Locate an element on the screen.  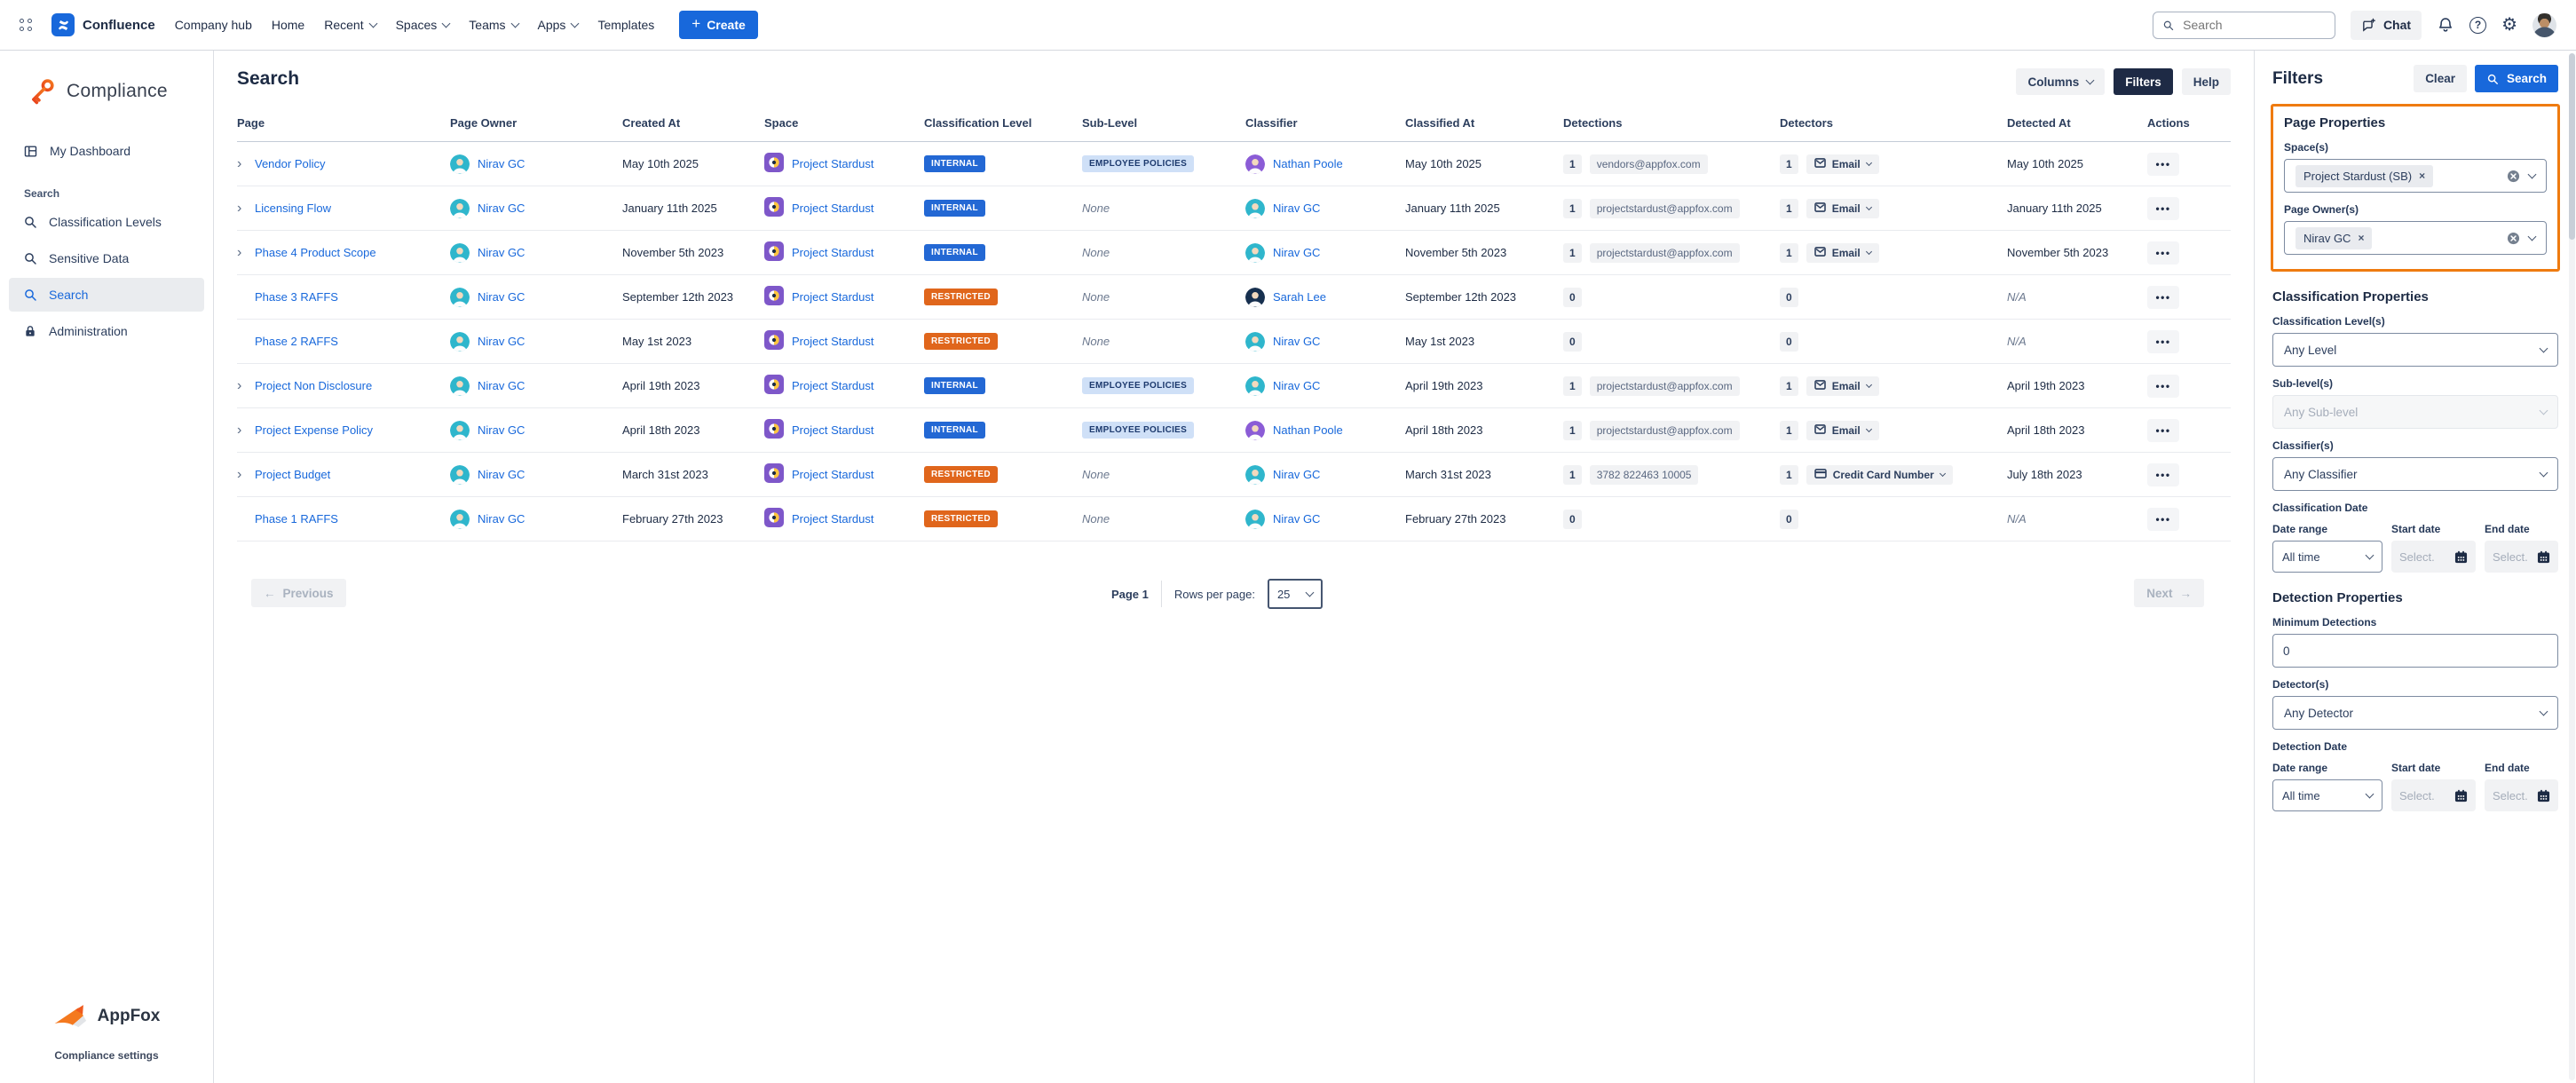
sidebar-item-sensitive-data: Sensitive Data is located at coordinates (106, 258).